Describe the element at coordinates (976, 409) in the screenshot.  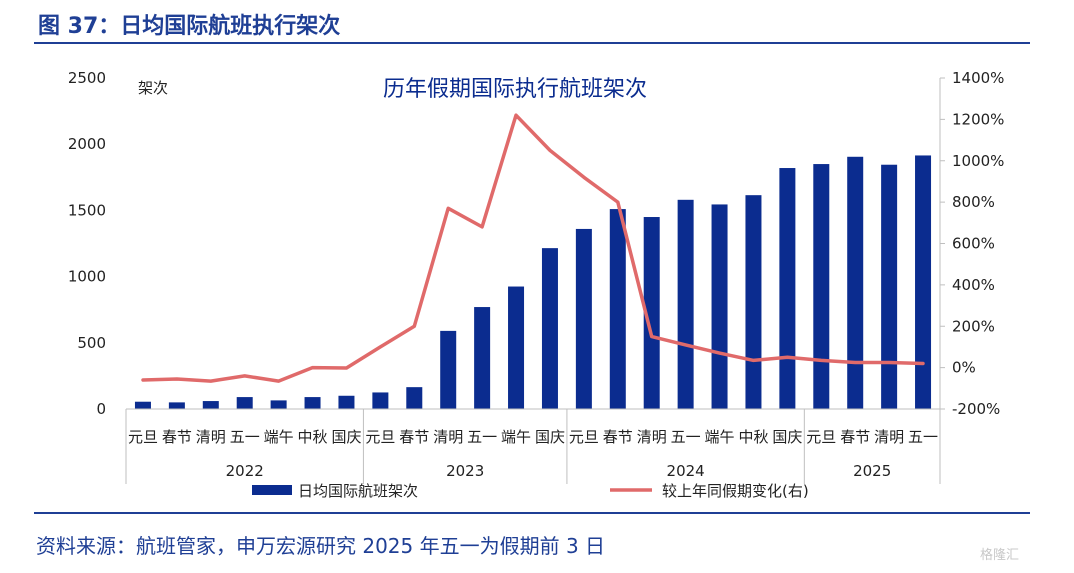
I see `y-right-tick-label: -200%` at that location.